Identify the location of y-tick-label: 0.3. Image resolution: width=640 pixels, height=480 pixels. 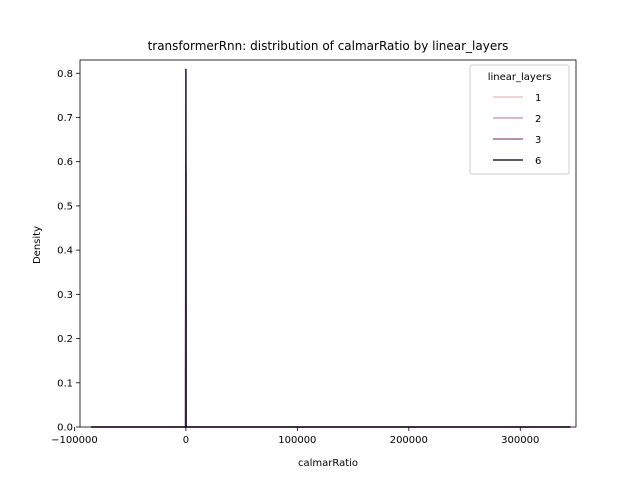
(65, 295).